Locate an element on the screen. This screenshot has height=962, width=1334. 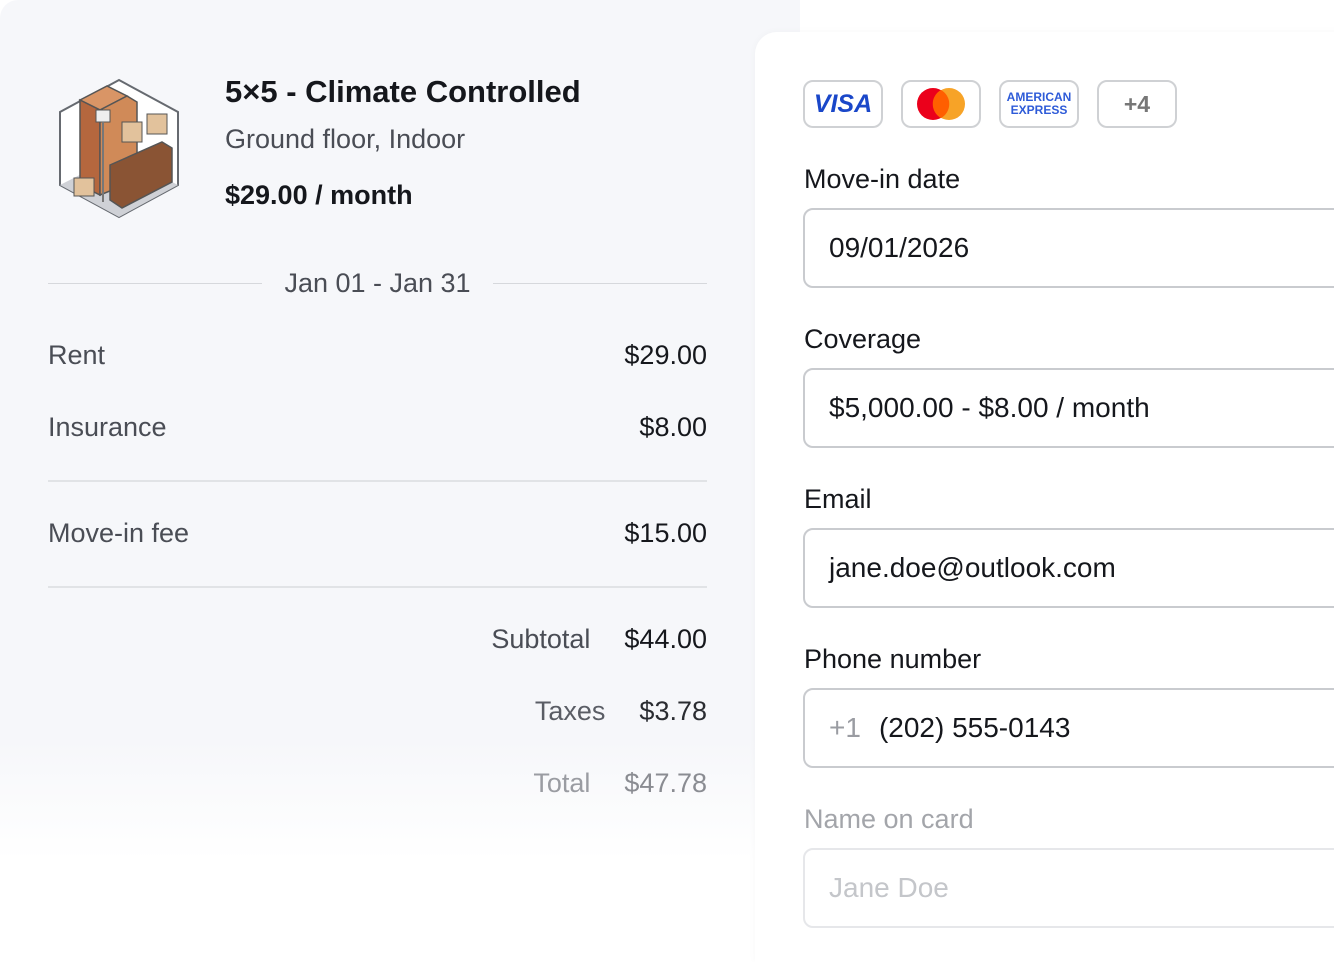
name-on-card-label: Name on card is located at coordinates (889, 819).